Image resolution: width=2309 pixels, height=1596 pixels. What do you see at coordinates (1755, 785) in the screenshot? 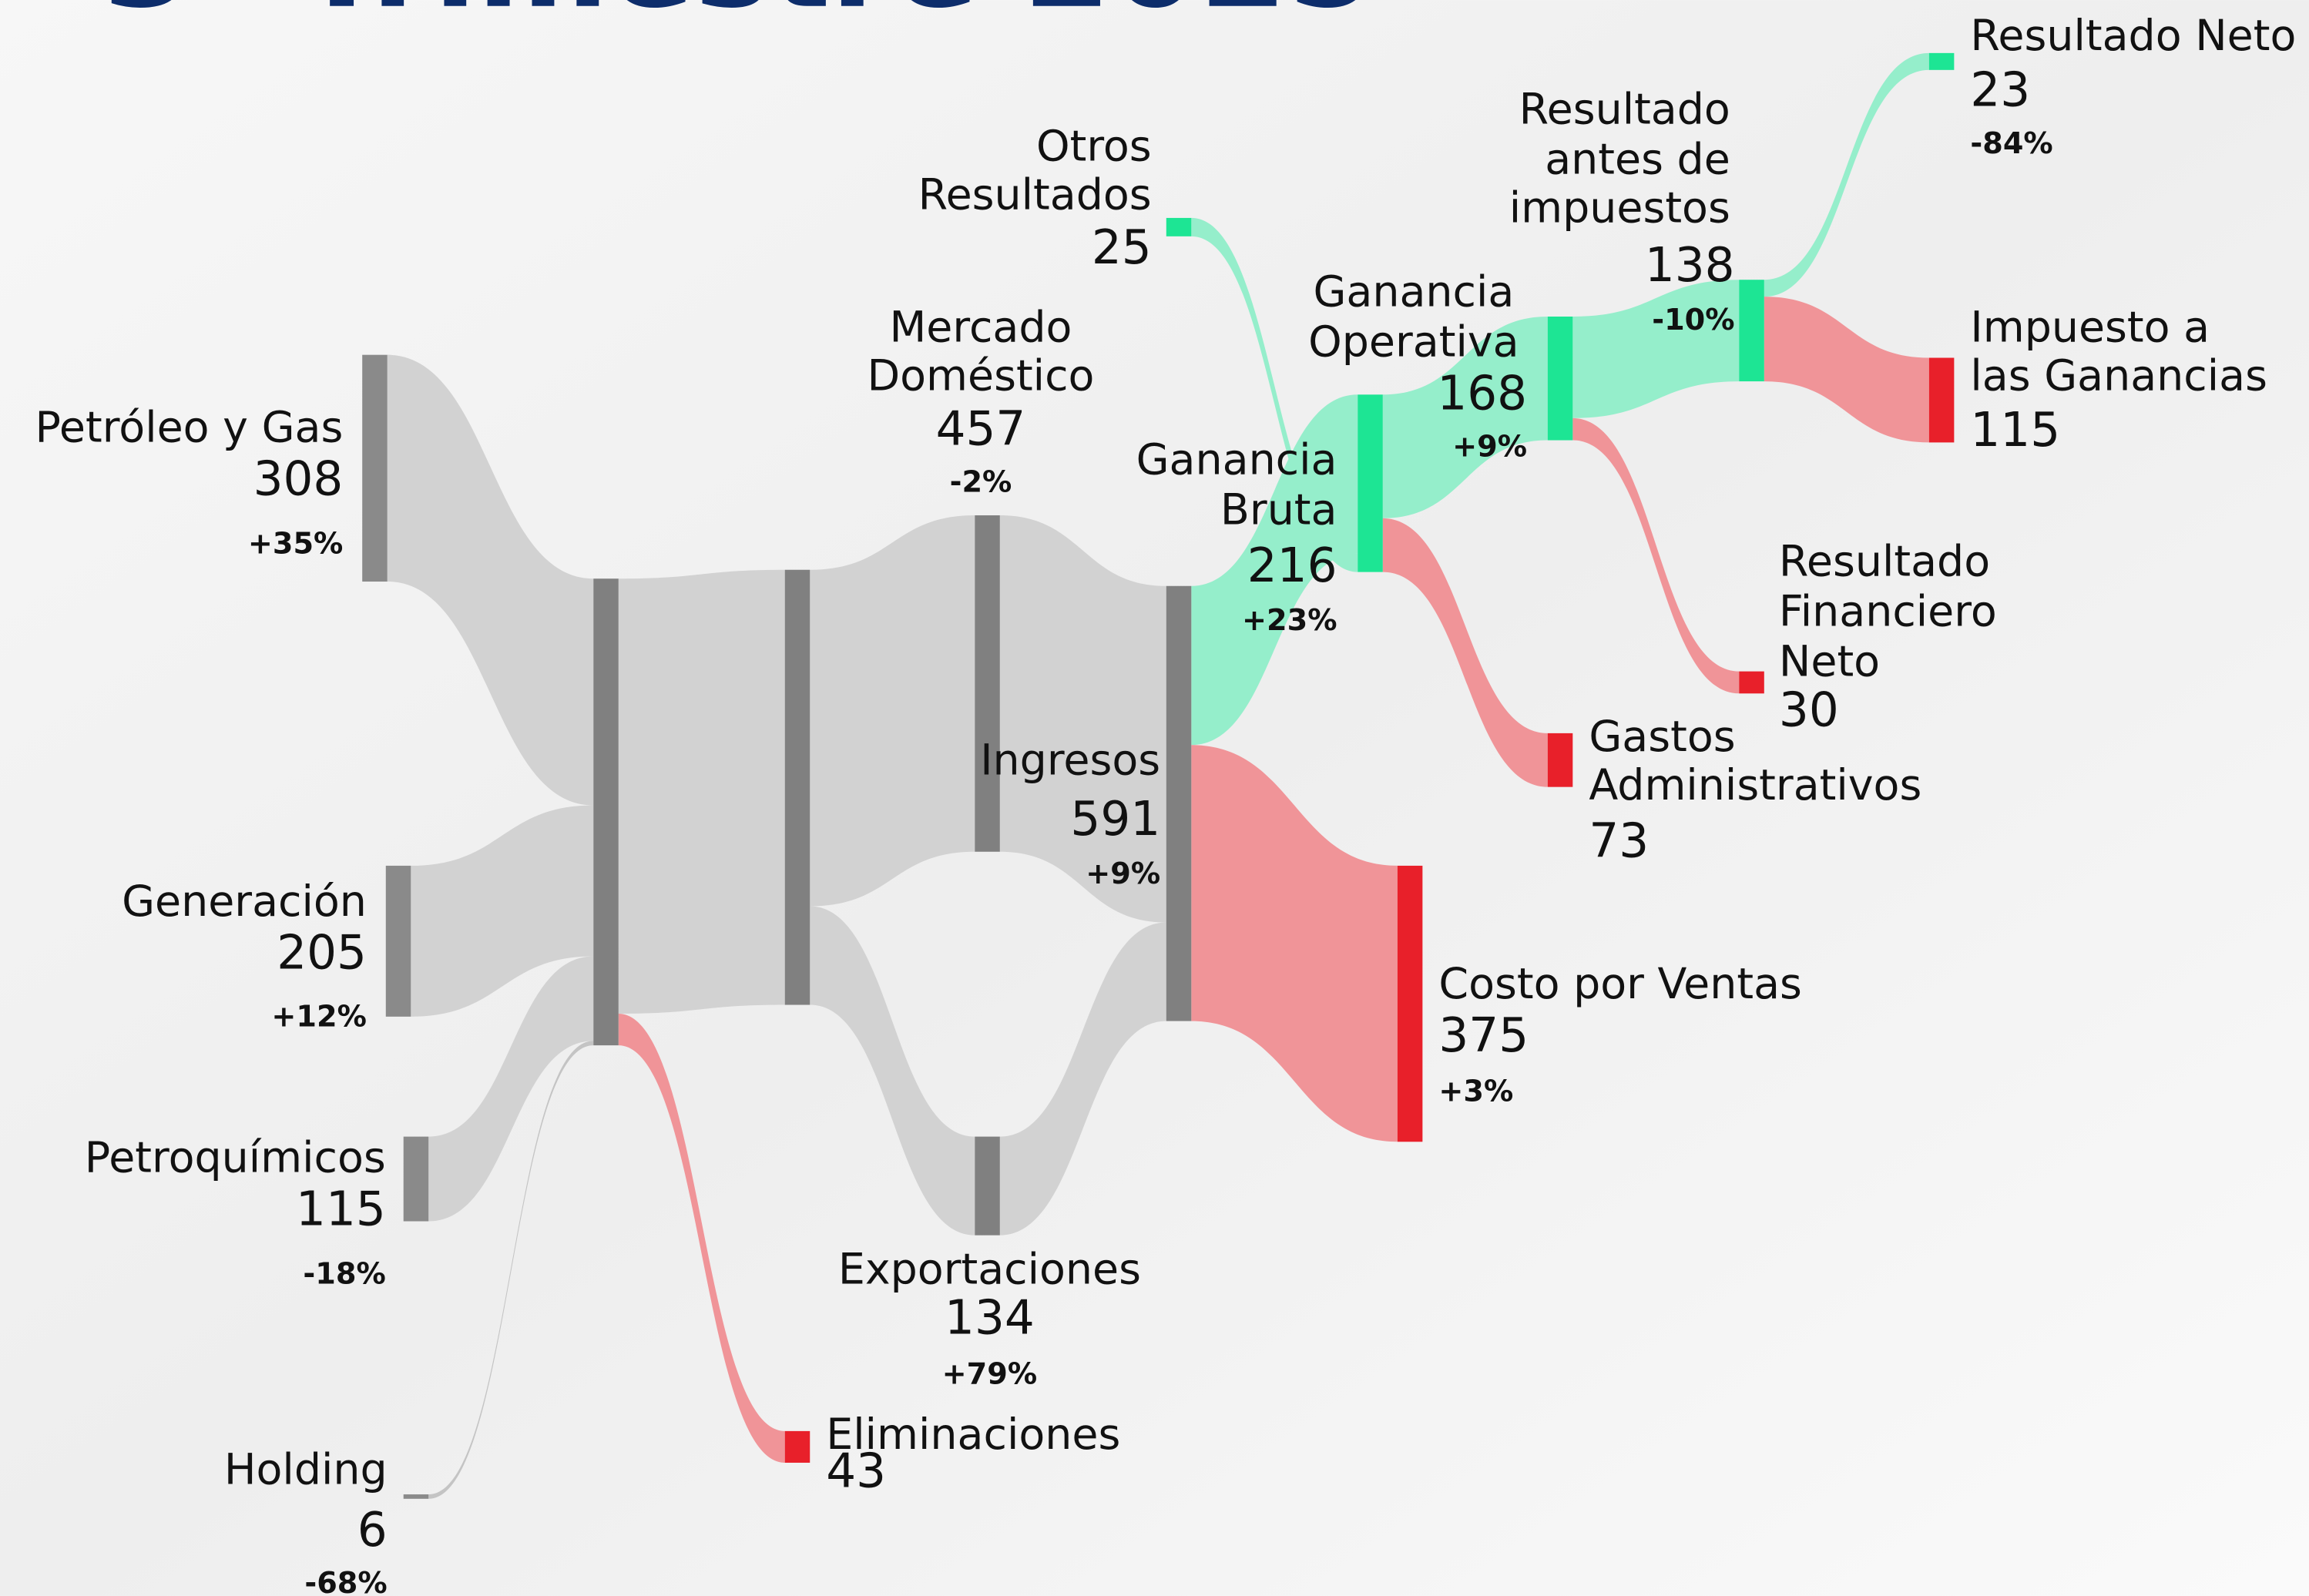
I see `node-label: Administrativos` at bounding box center [1755, 785].